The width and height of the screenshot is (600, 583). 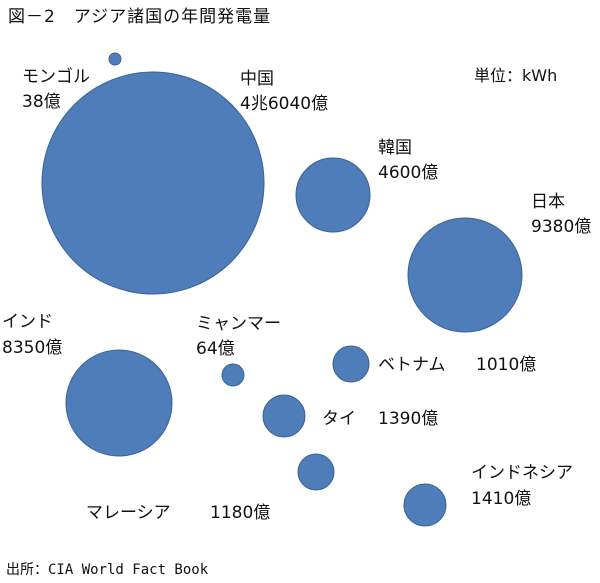 I want to click on source-note: 出所：CIA World Fact Book, so click(x=107, y=570).